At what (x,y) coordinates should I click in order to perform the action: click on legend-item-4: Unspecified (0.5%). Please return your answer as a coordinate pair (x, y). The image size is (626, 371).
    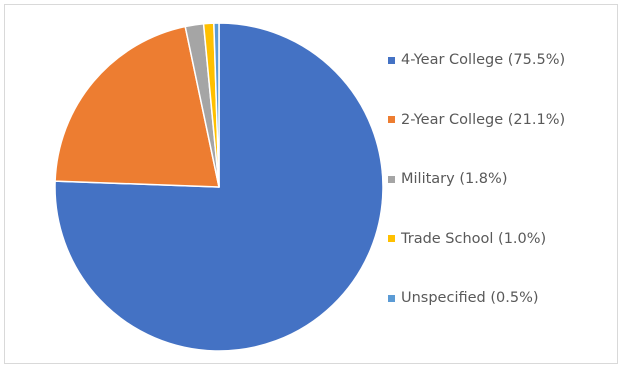
    Looking at the image, I should click on (500, 298).